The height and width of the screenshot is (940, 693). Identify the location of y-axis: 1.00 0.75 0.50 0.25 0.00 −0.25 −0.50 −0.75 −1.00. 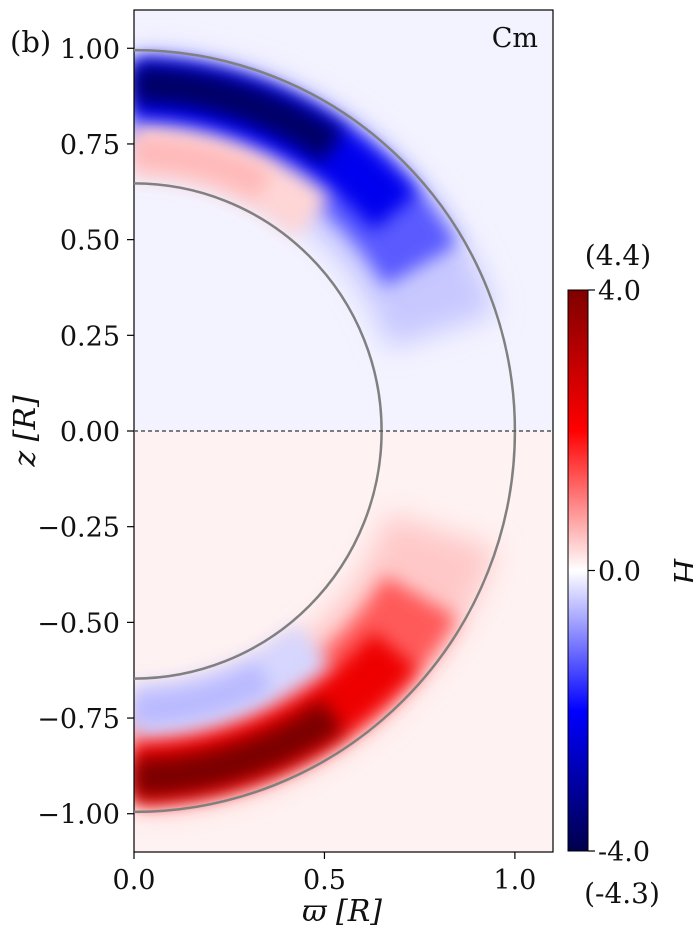
(85, 432).